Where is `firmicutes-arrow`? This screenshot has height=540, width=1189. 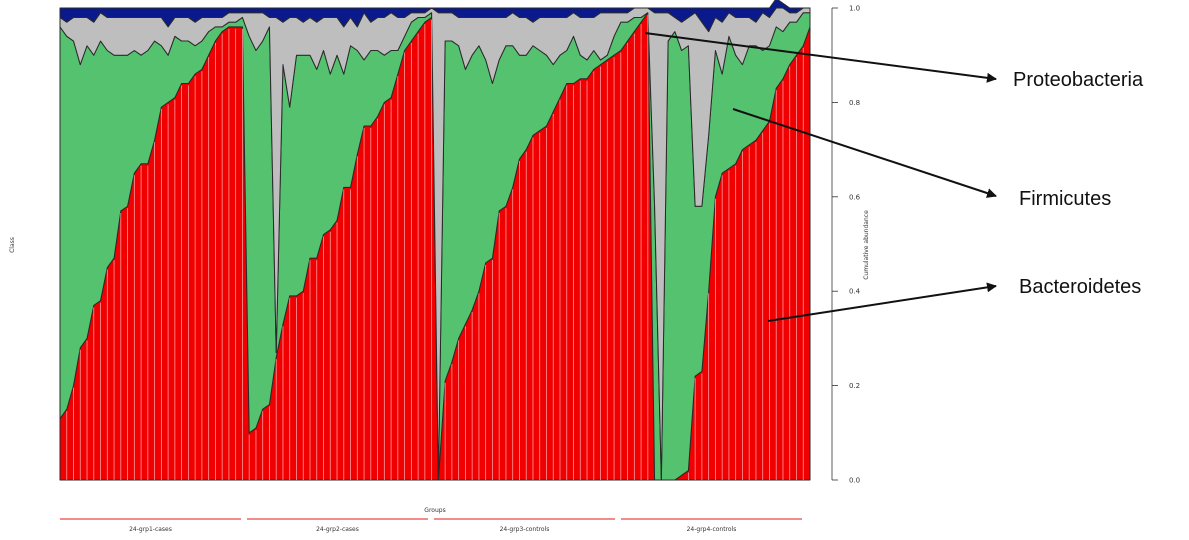 firmicutes-arrow is located at coordinates (864, 153).